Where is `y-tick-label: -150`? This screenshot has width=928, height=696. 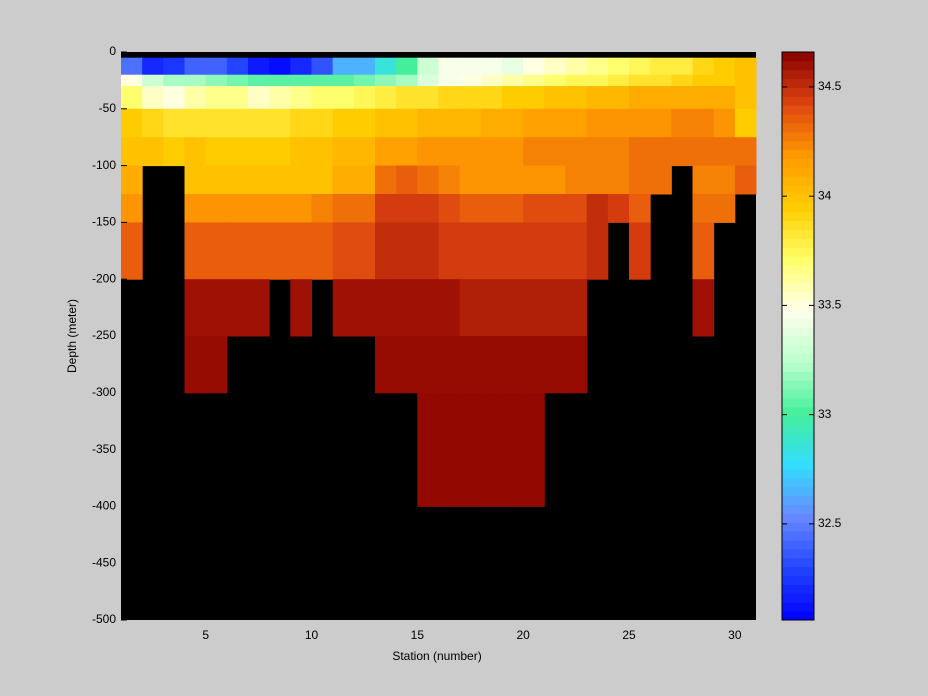
y-tick-label: -150 is located at coordinates (104, 222).